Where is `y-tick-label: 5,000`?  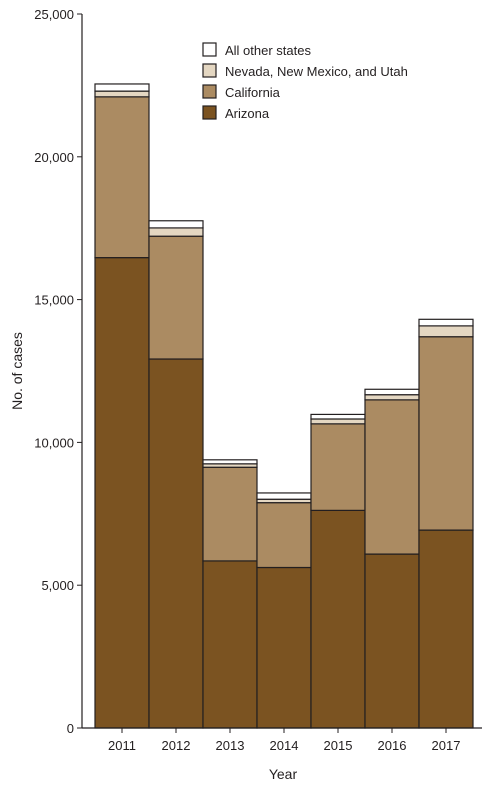
y-tick-label: 5,000 is located at coordinates (57, 585).